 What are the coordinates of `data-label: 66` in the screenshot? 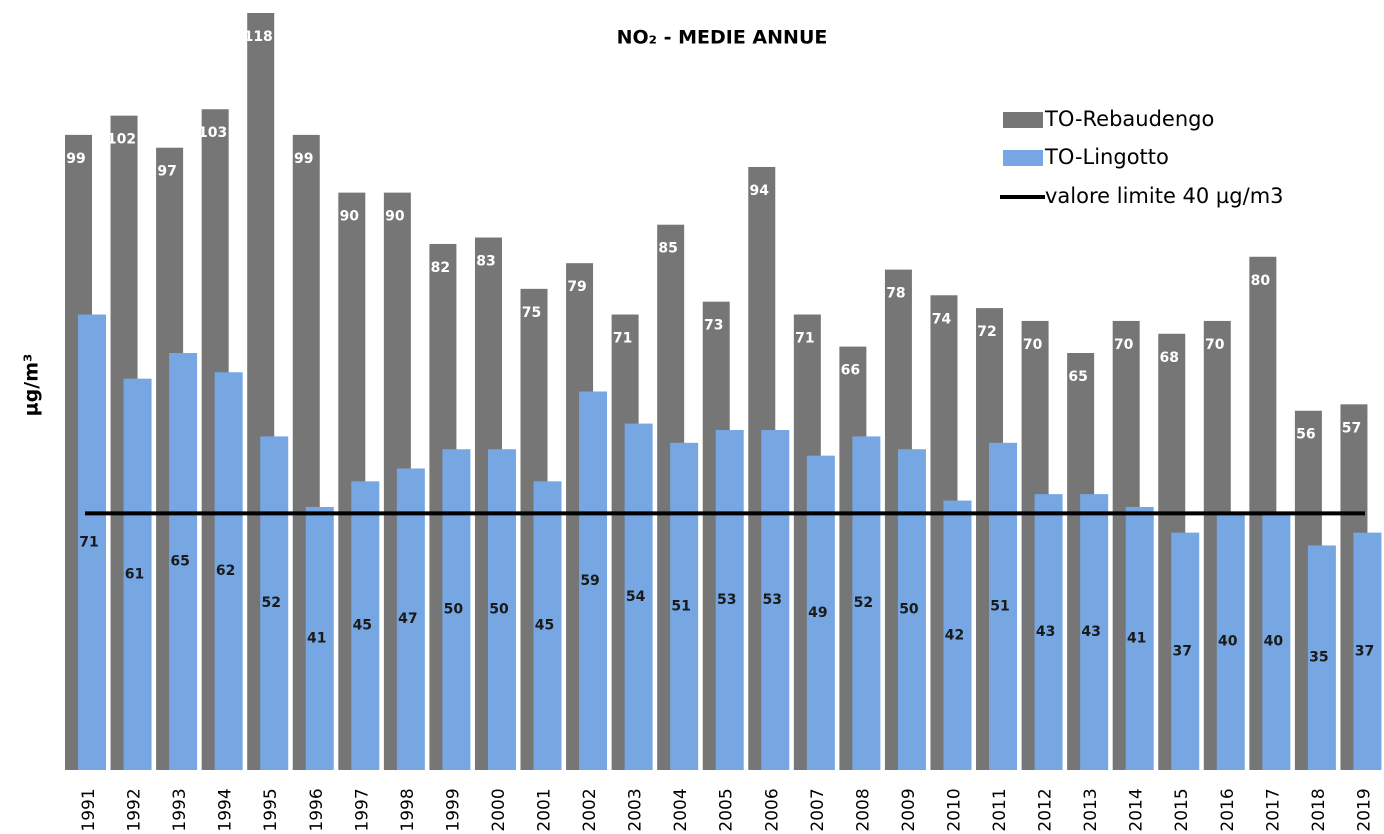 It's located at (850, 371).